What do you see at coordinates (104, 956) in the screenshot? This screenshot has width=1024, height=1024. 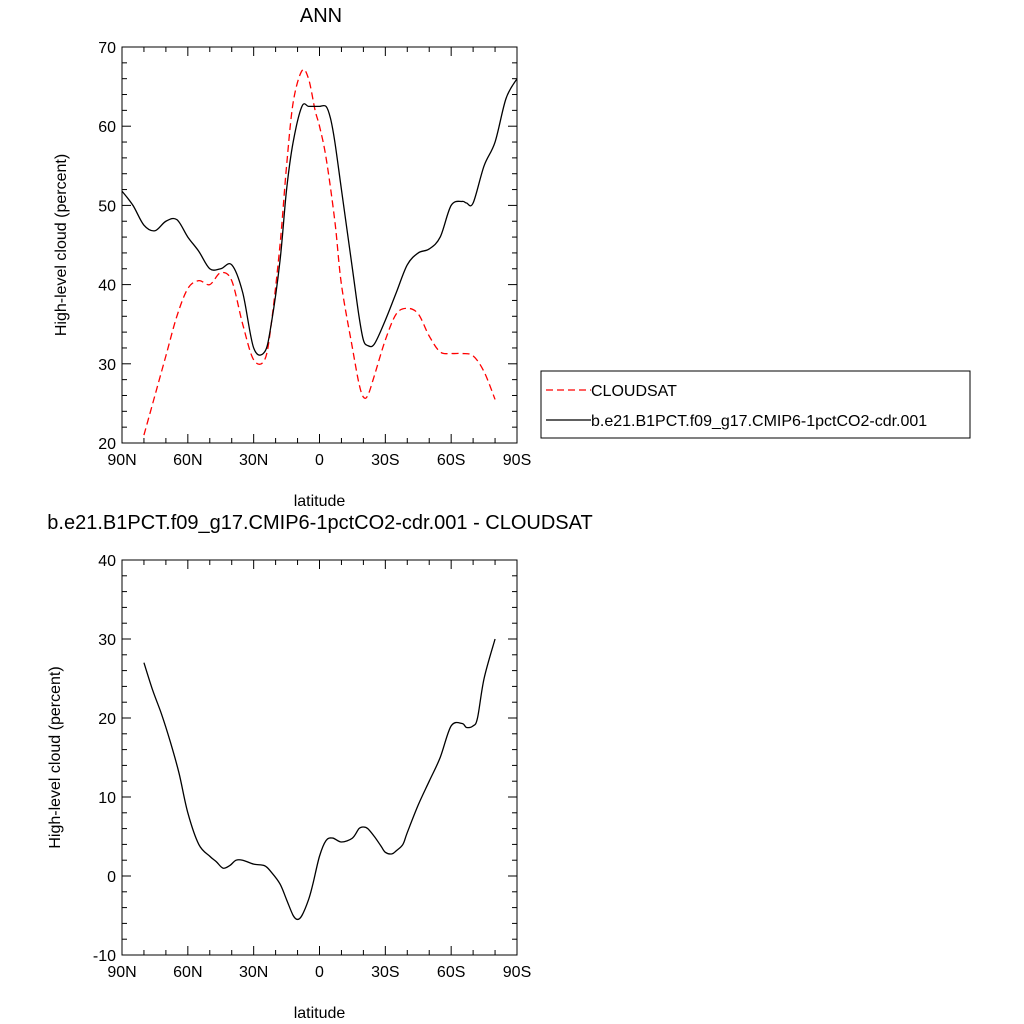 I see `y-tick-label: -10` at bounding box center [104, 956].